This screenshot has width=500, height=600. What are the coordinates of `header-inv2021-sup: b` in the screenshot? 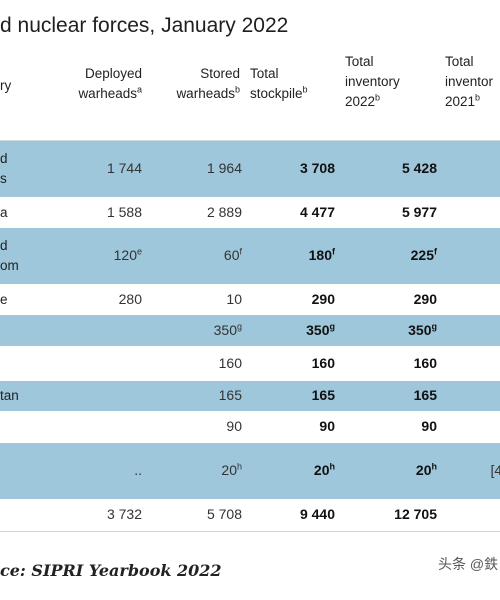 It's located at (478, 97).